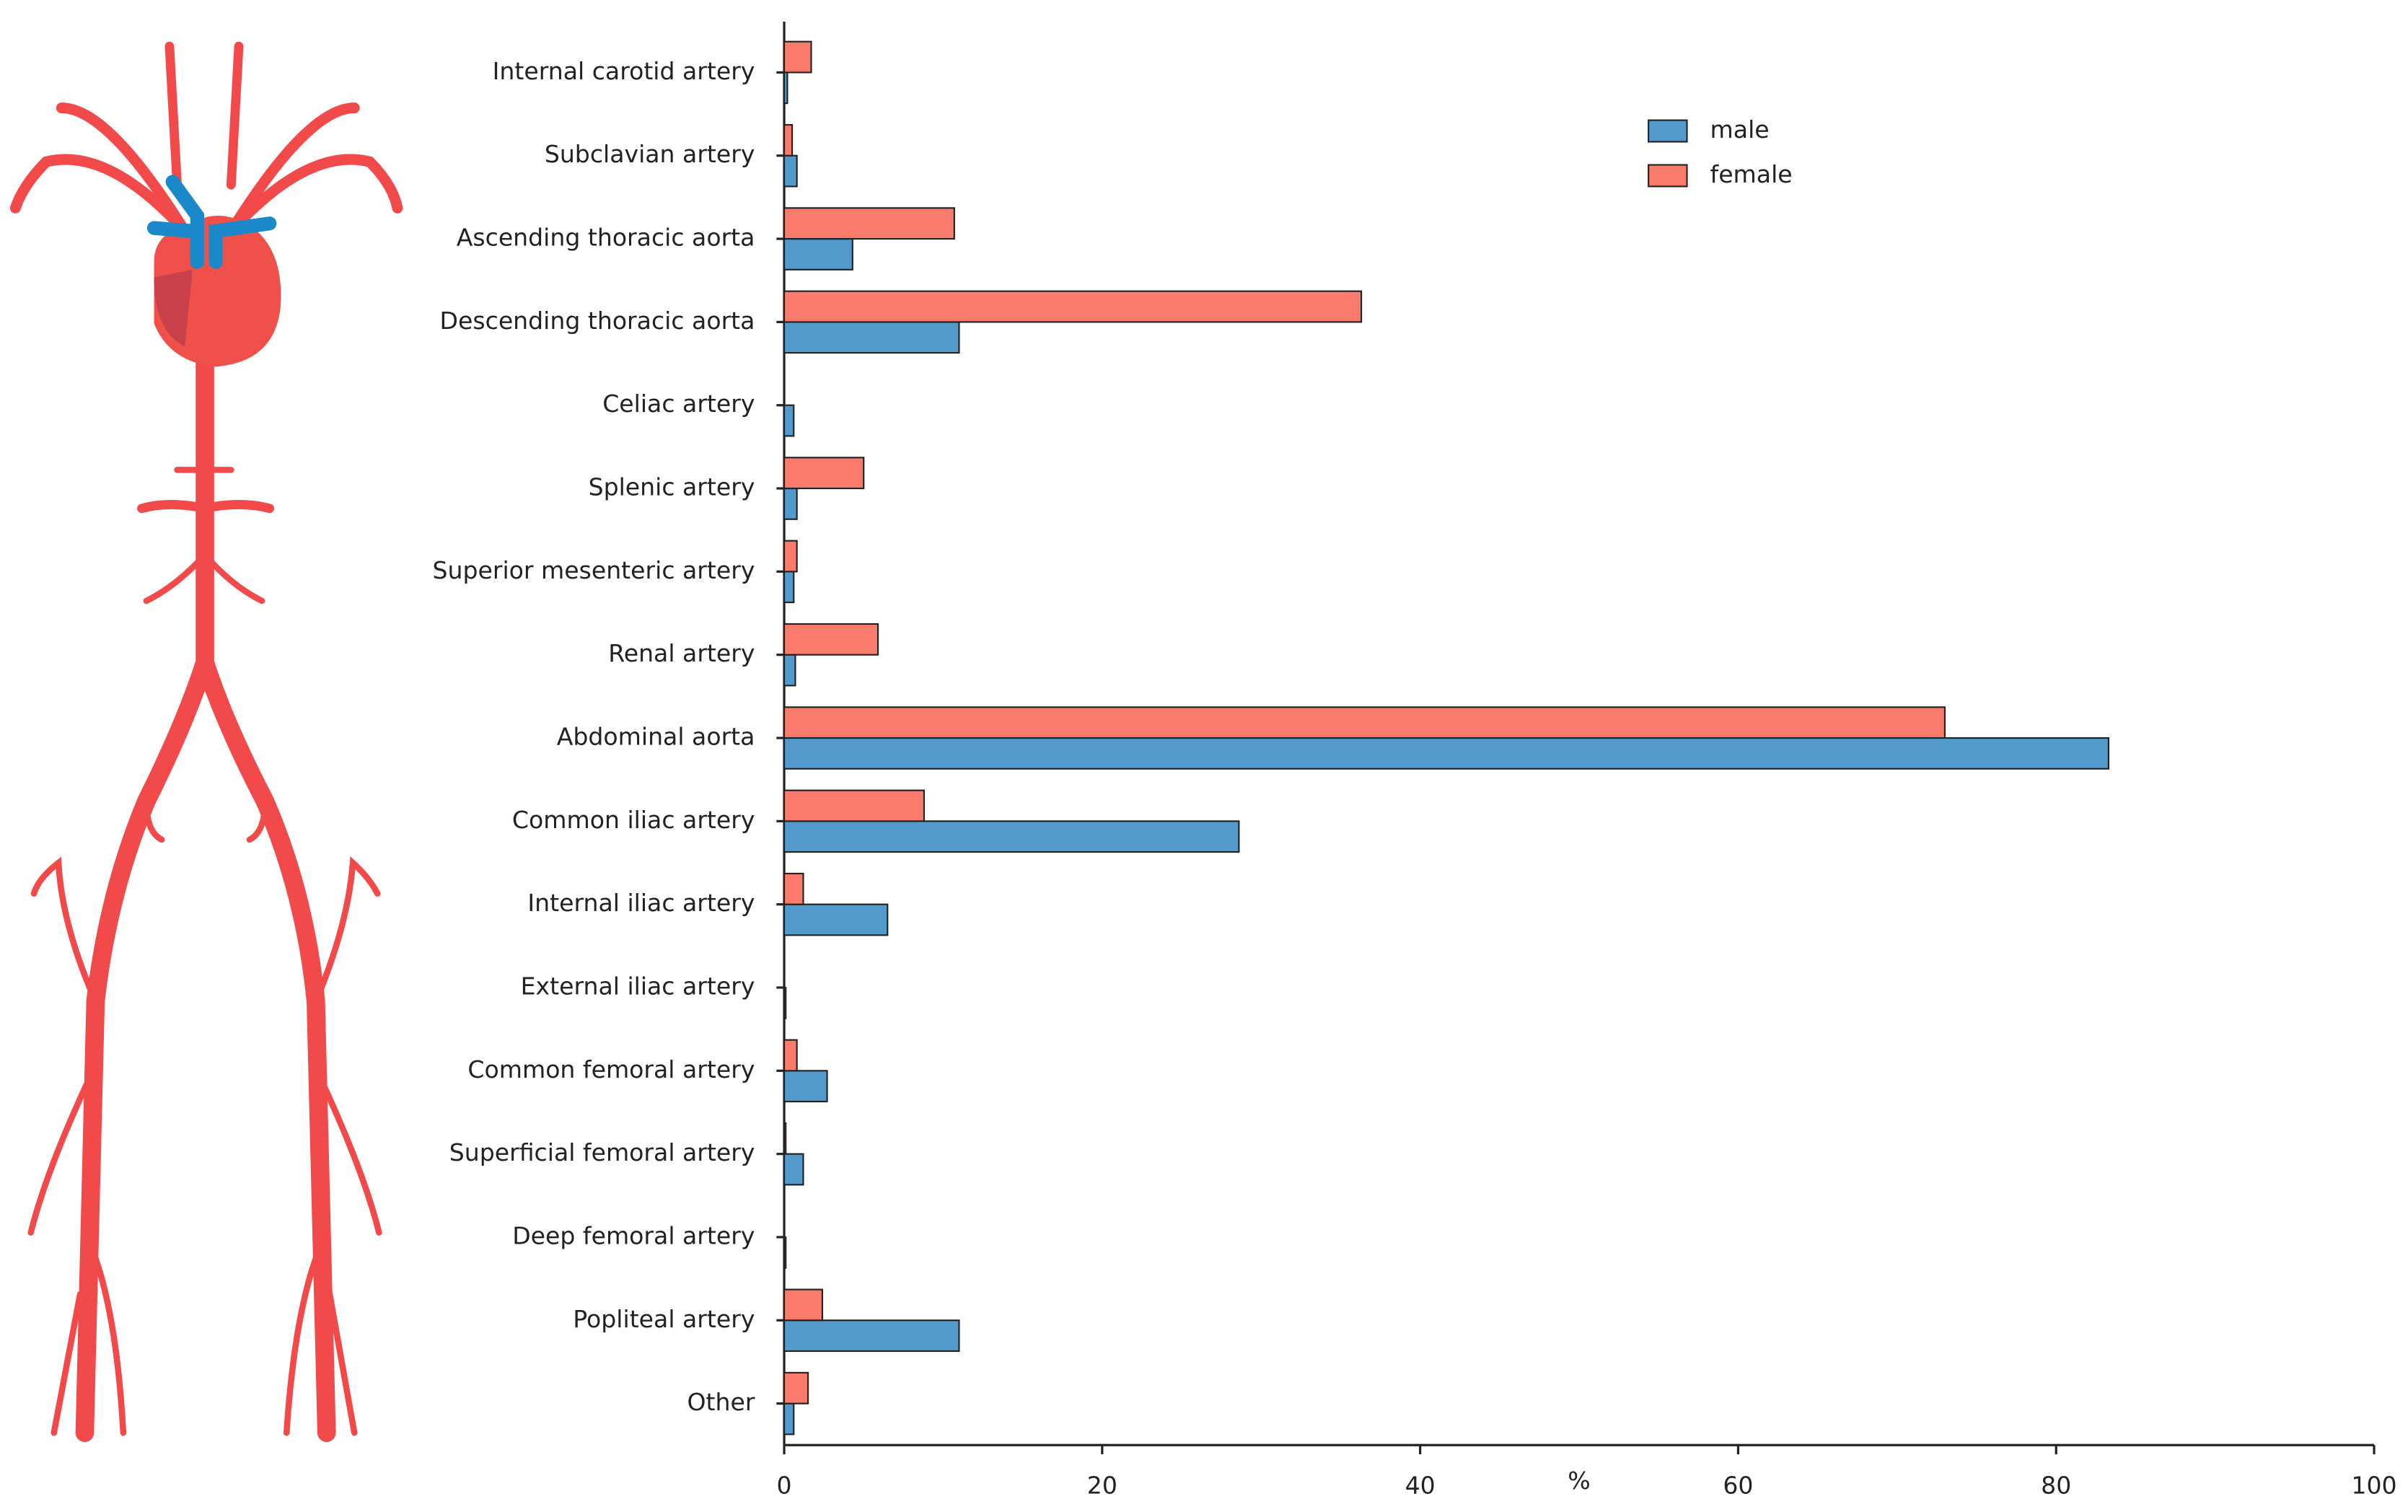 This screenshot has width=2408, height=1512. I want to click on y-tick-label: Other, so click(721, 1402).